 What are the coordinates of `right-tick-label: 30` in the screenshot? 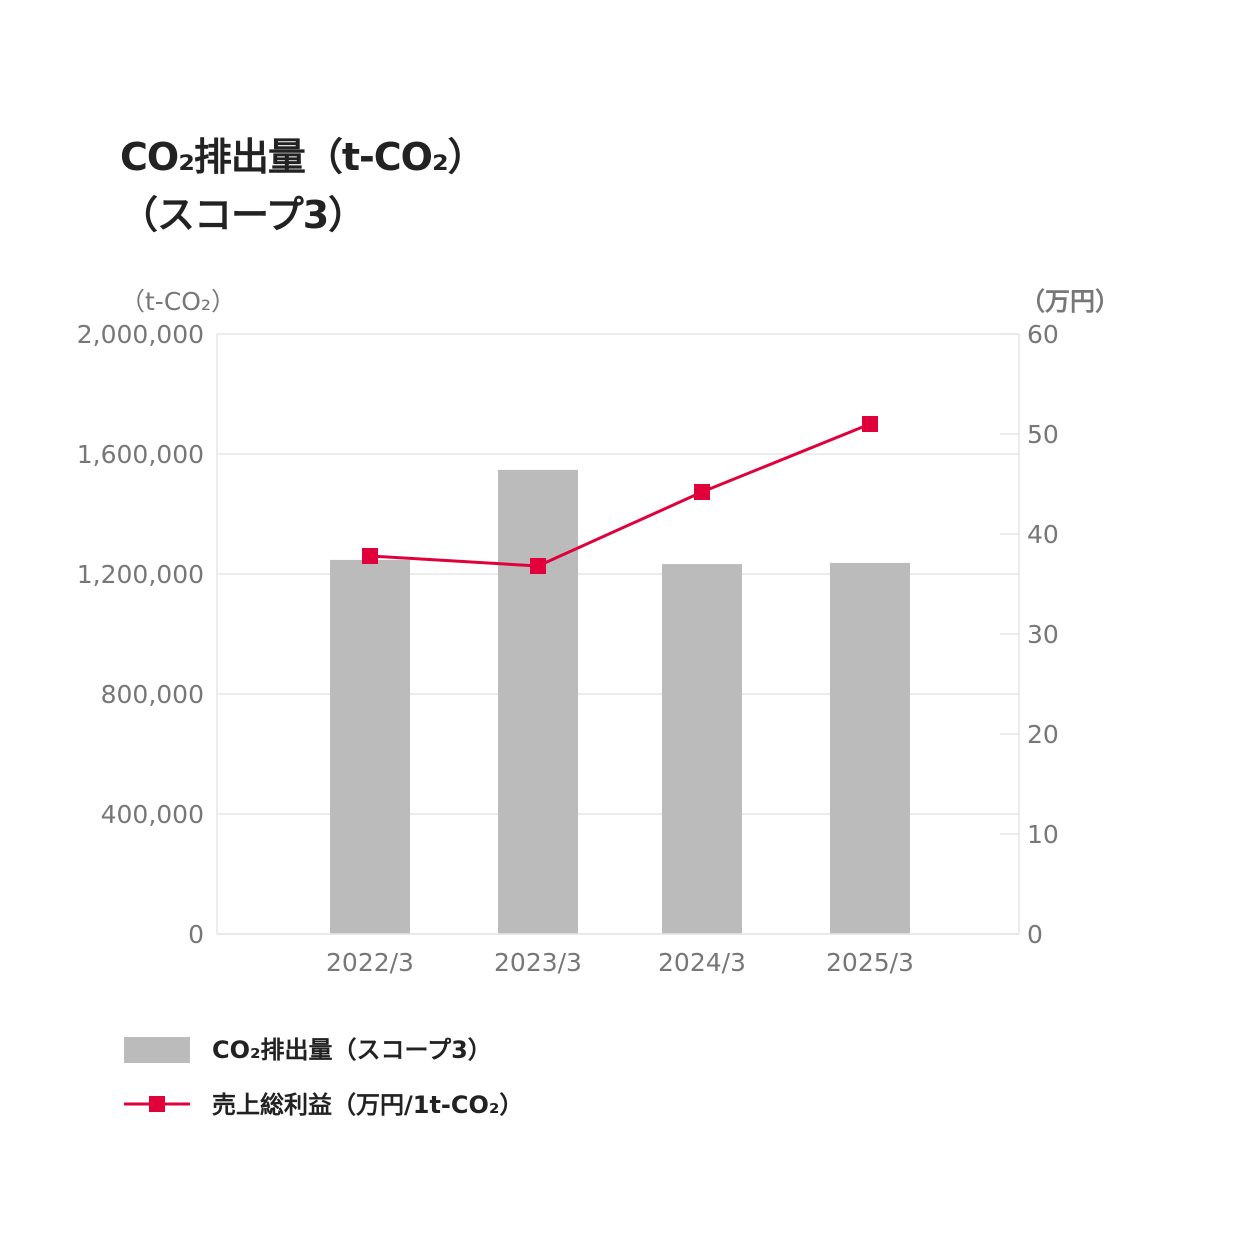 It's located at (1043, 634).